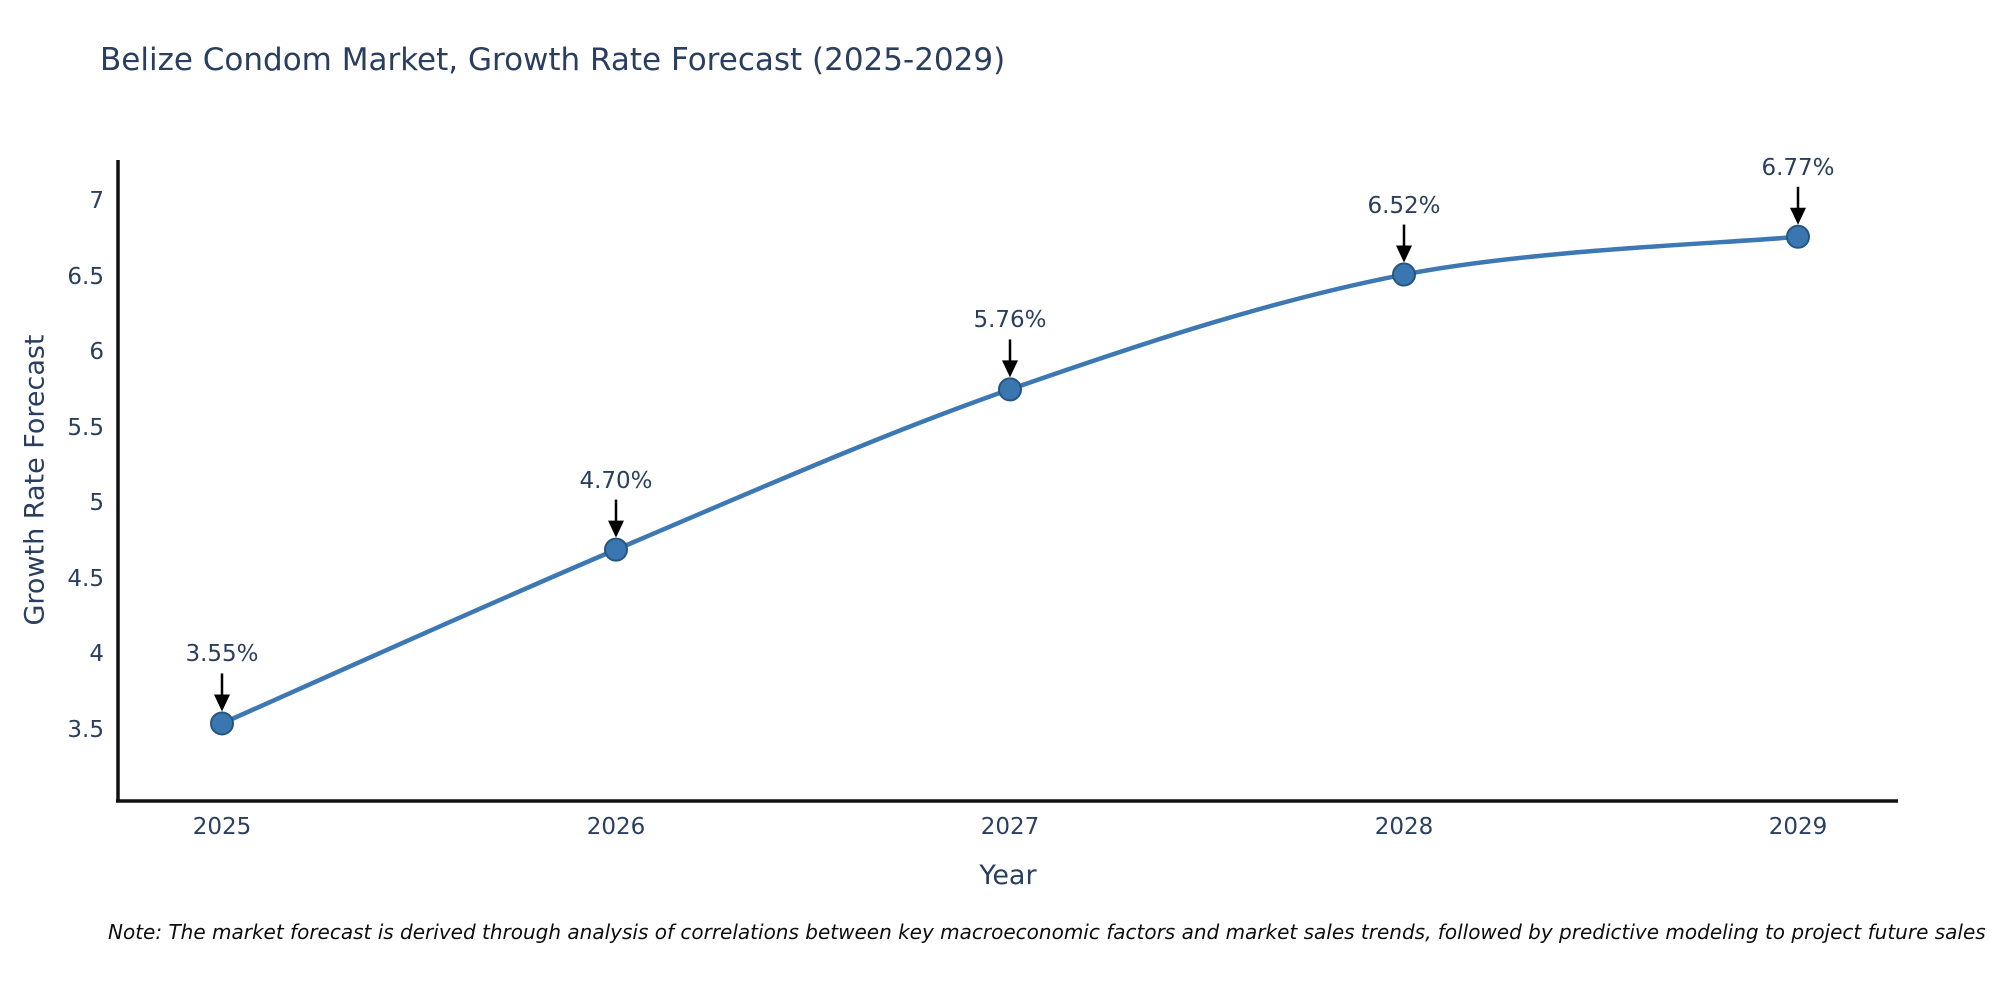 This screenshot has width=2000, height=1000. I want to click on data-point-label: 6.52%, so click(1404, 205).